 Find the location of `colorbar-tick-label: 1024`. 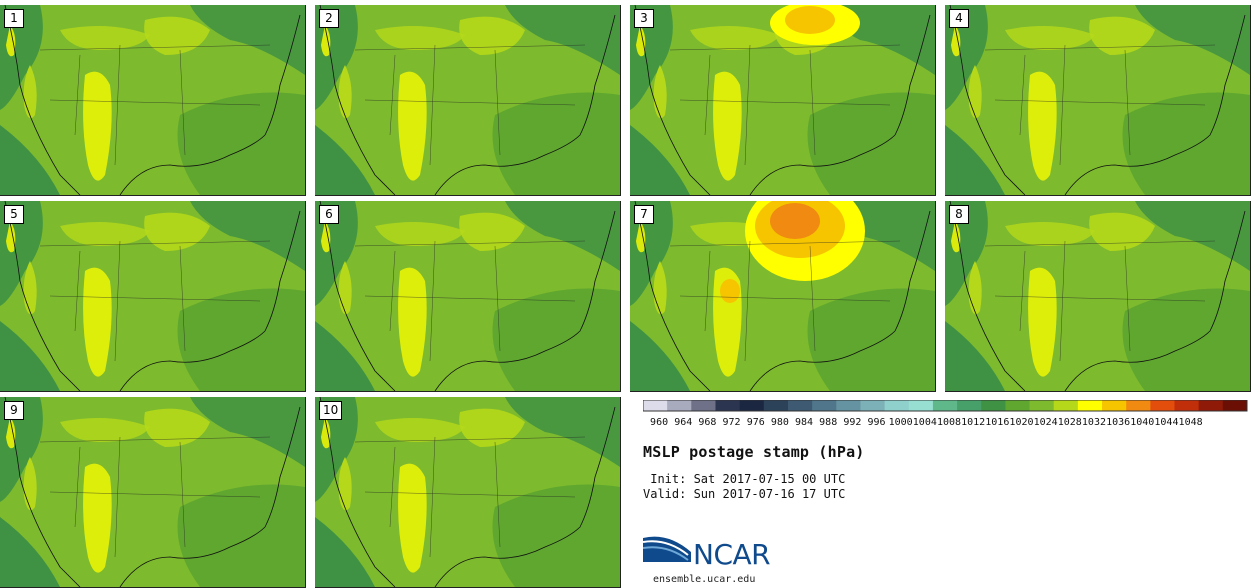

colorbar-tick-label: 1024 is located at coordinates (1046, 422).